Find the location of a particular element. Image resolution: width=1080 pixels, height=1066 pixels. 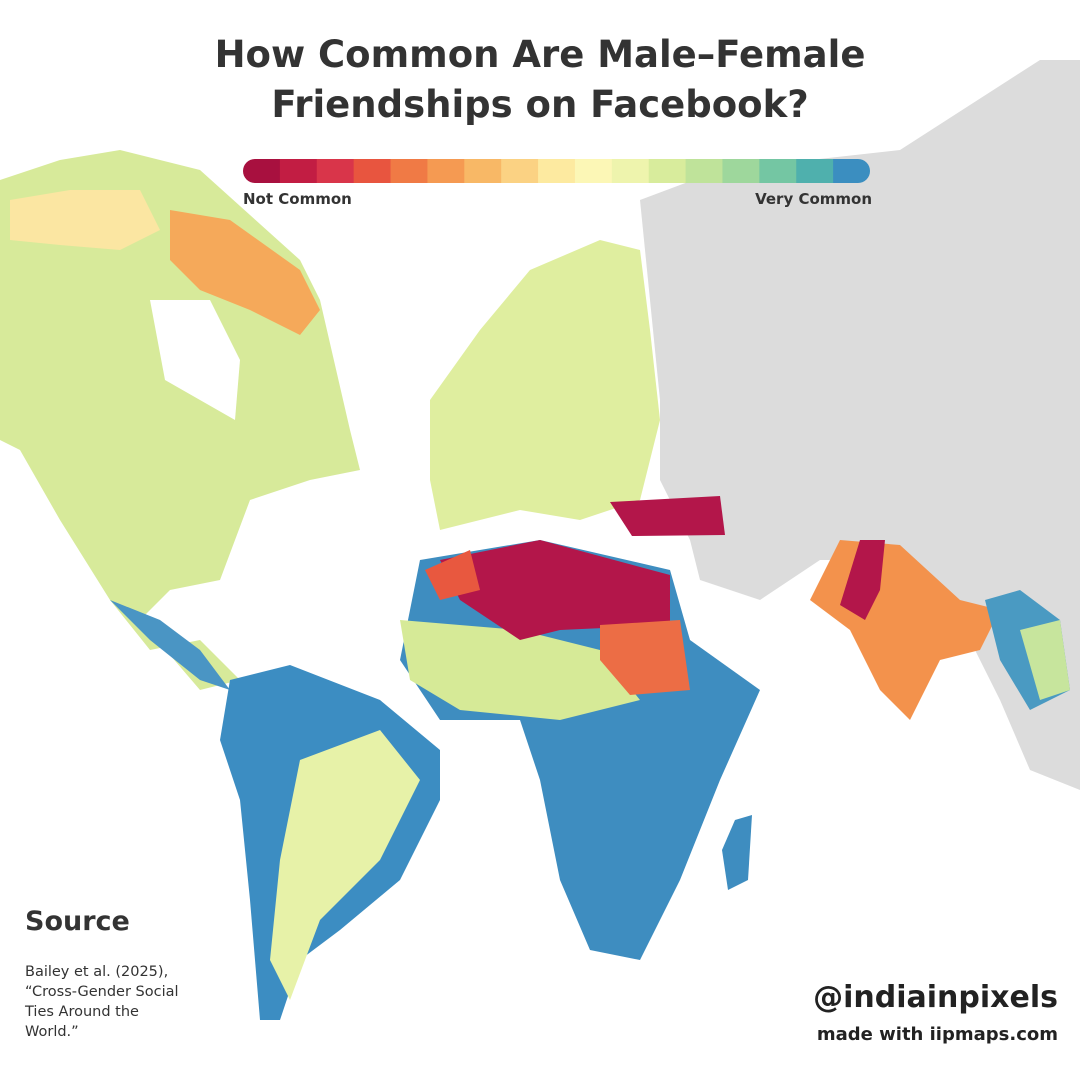

legend-low-label: Not Common is located at coordinates (297, 199).